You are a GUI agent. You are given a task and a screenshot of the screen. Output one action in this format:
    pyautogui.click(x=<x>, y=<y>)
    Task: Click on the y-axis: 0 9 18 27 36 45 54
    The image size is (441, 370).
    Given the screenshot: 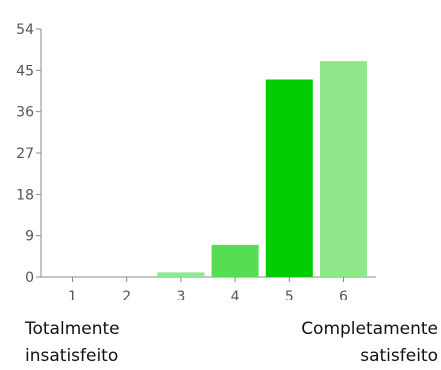 What is the action you would take?
    pyautogui.click(x=29, y=154)
    